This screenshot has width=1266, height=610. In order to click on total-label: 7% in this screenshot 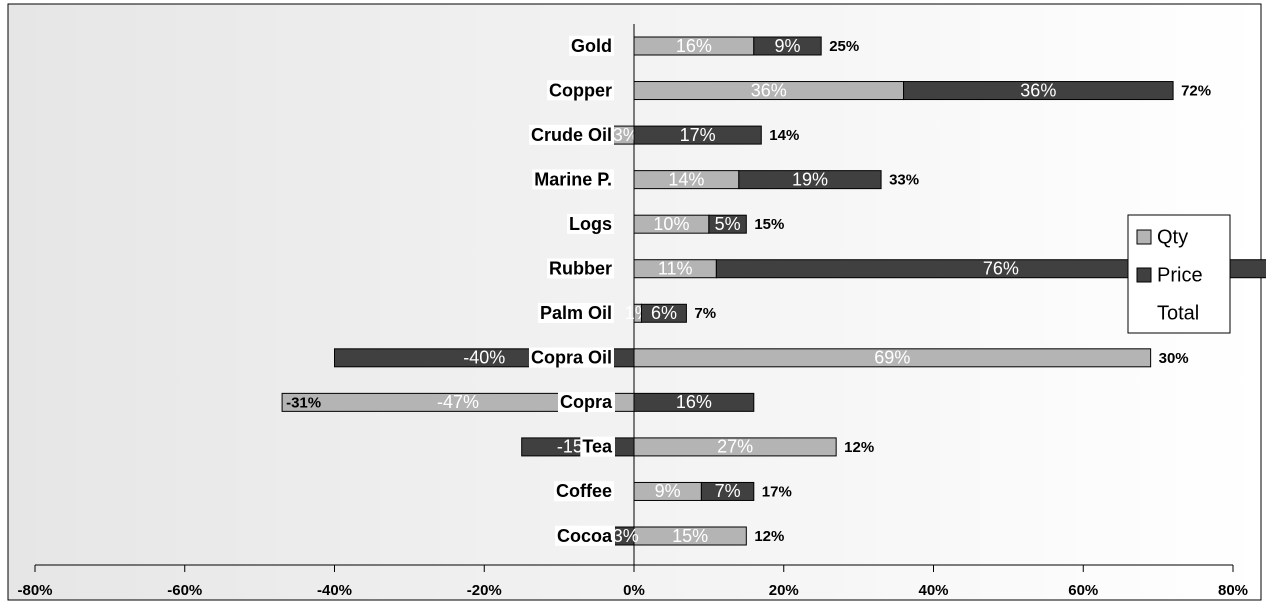, I will do `click(705, 313)`.